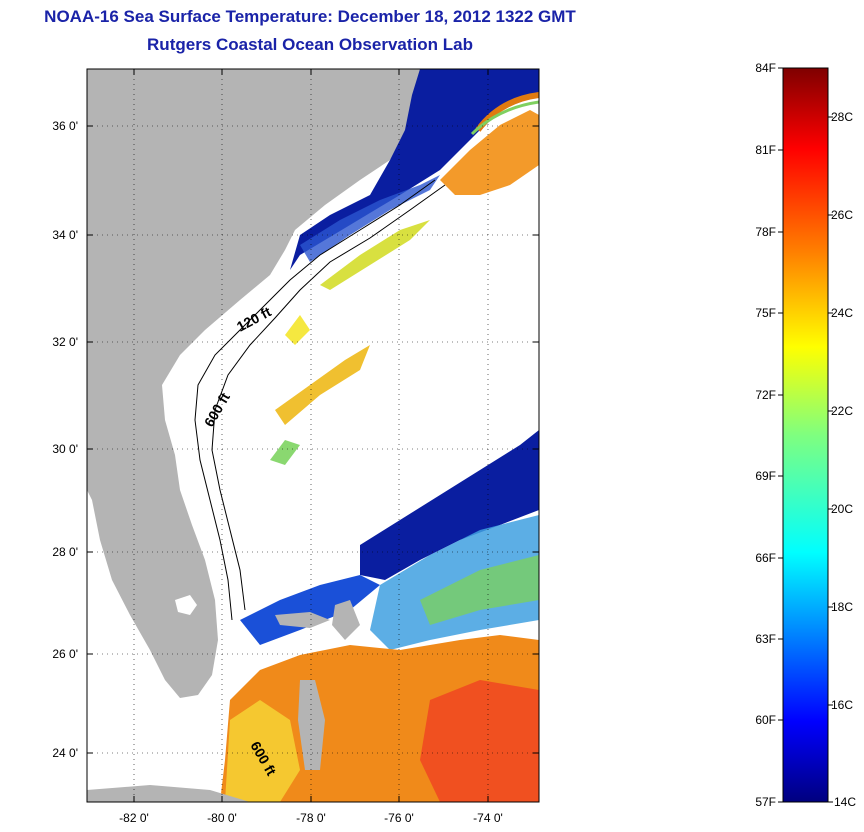  What do you see at coordinates (168, 793) in the screenshot?
I see `cuba-land` at bounding box center [168, 793].